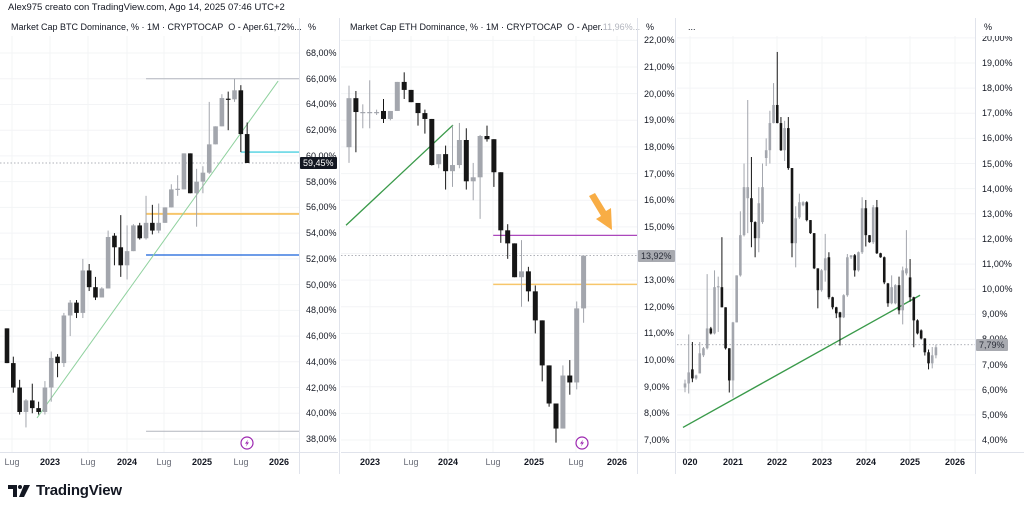  I want to click on panel-3-time-axis: 020 2021 2022 2023 2024 2025 2026, so click(826, 463).